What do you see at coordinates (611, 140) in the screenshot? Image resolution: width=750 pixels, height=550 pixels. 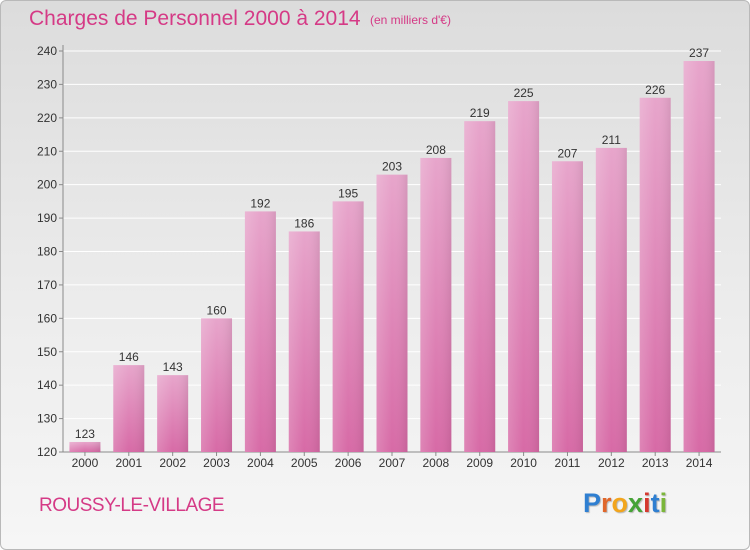 I see `bar-value-label: 211` at bounding box center [611, 140].